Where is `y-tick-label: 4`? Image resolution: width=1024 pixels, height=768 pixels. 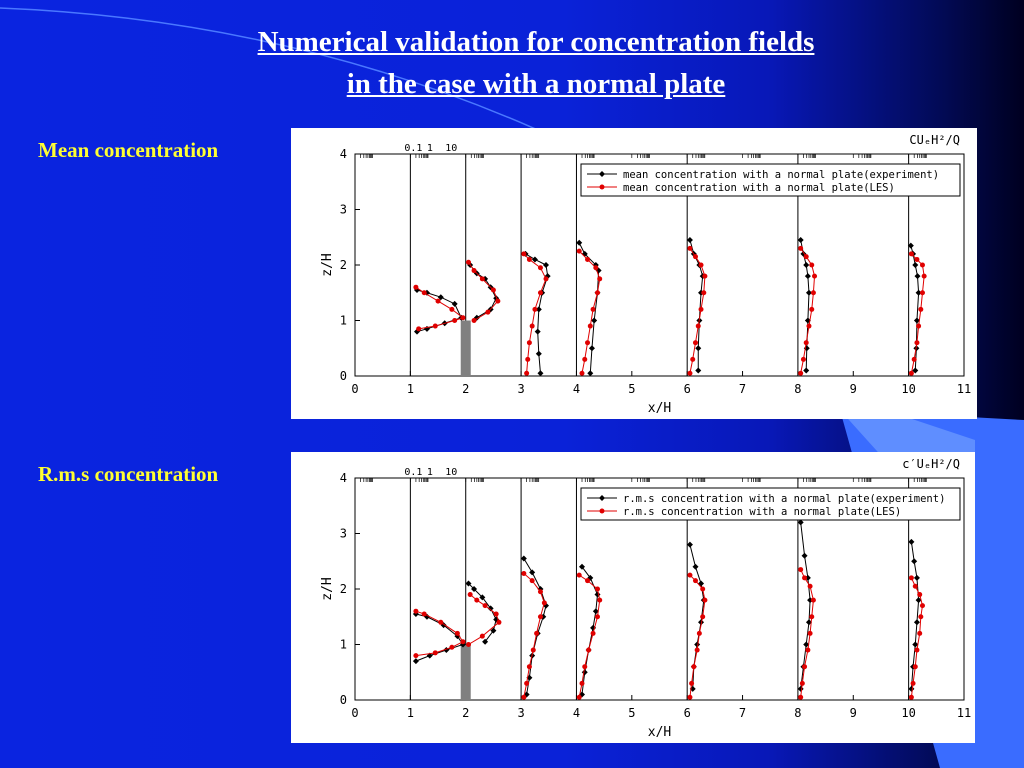
y-tick-label: 4 is located at coordinates (343, 154).